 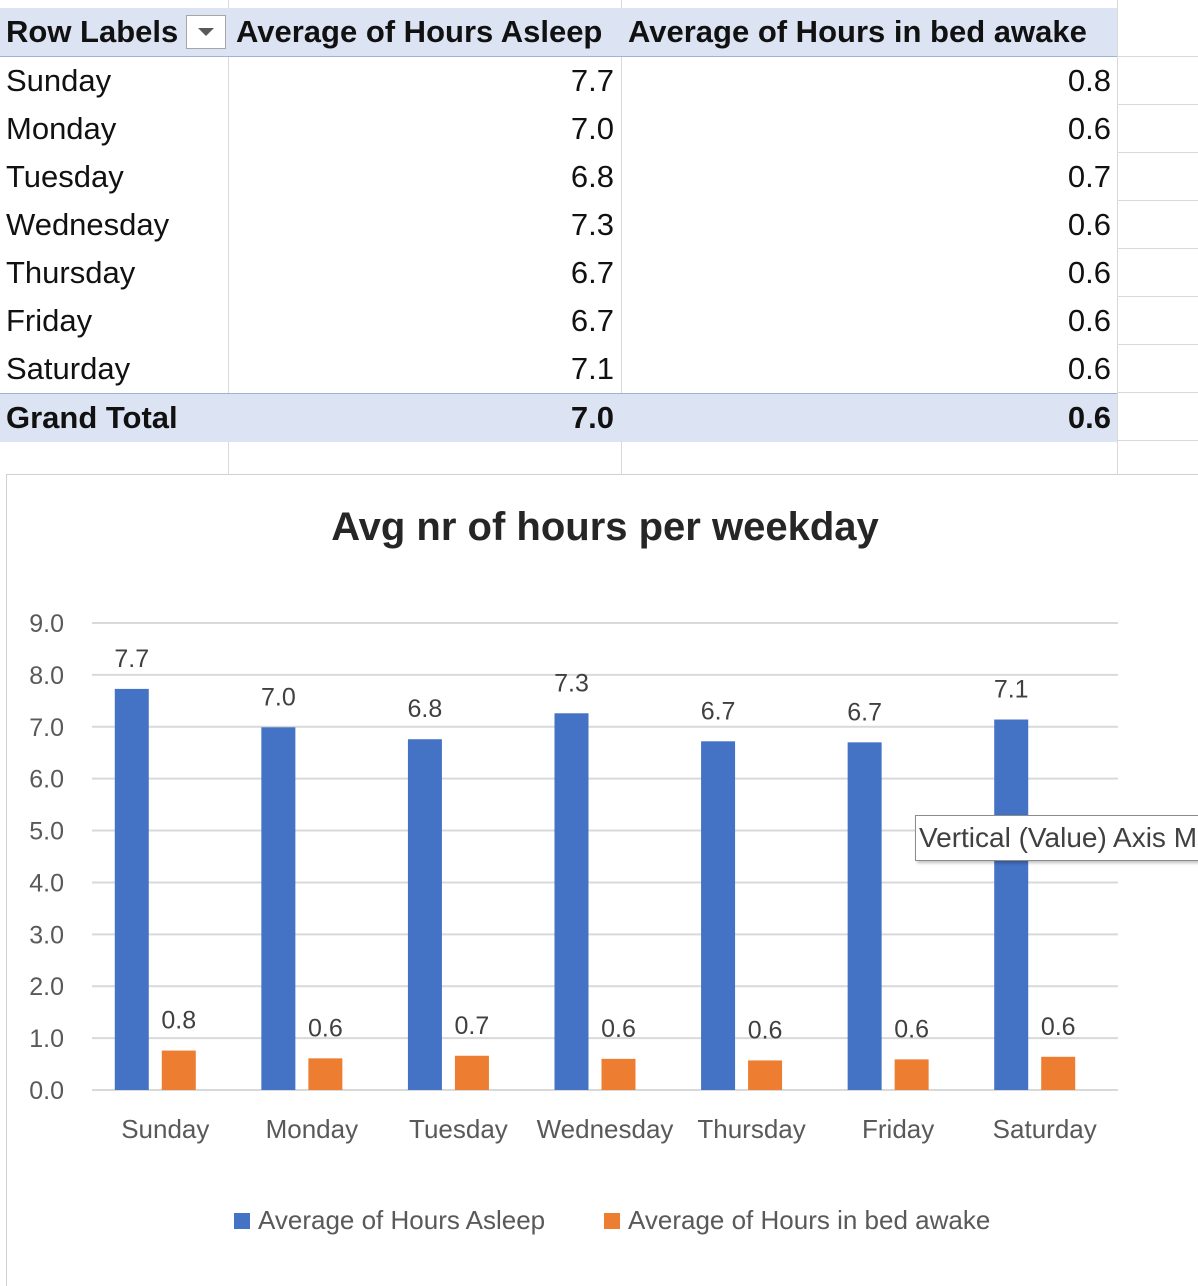 What do you see at coordinates (425, 709) in the screenshot?
I see `data-label-asleep: 6.8` at bounding box center [425, 709].